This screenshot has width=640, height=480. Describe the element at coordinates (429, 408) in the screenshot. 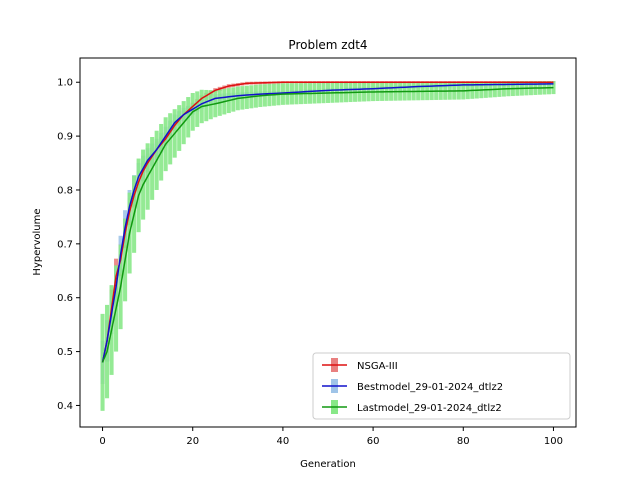

I see `legend-label: Lastmodel_29-01-2024_dtlz2` at that location.